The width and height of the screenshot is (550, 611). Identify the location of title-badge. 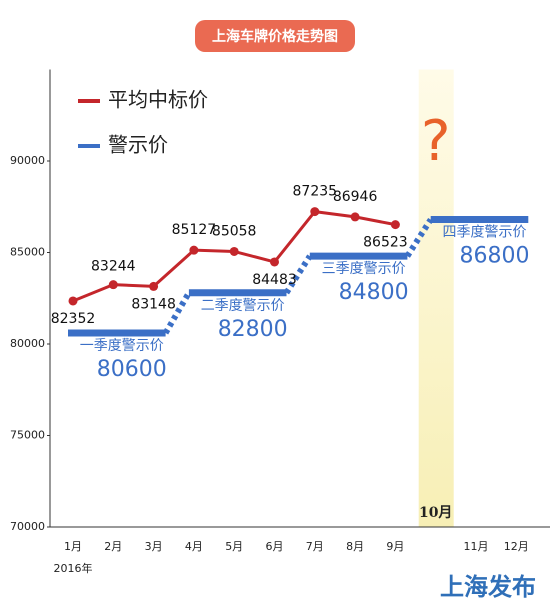
(275, 36).